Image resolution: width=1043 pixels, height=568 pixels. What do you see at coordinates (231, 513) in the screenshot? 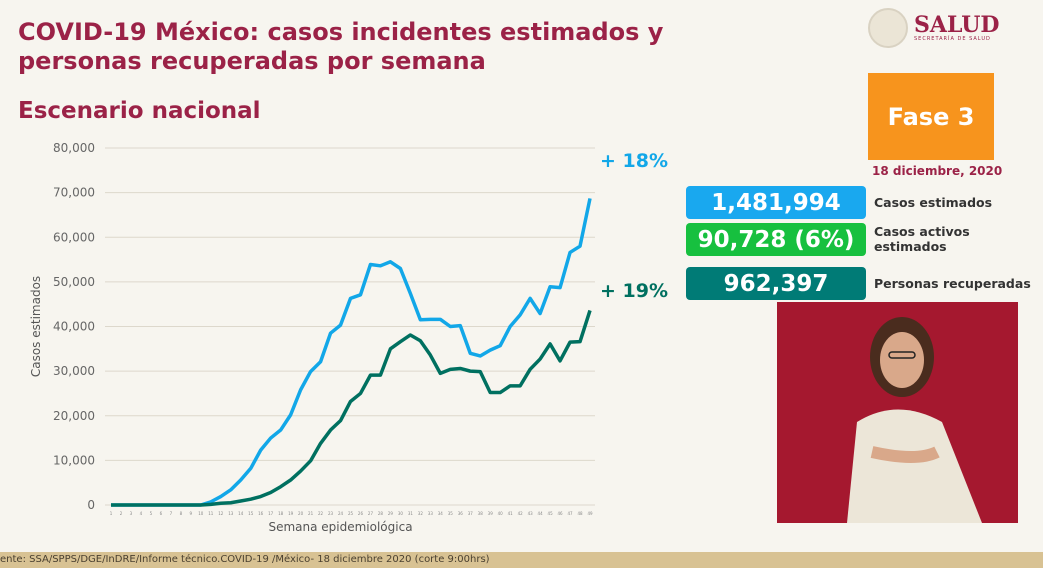
I see `x-tick-label: 13` at bounding box center [231, 513].